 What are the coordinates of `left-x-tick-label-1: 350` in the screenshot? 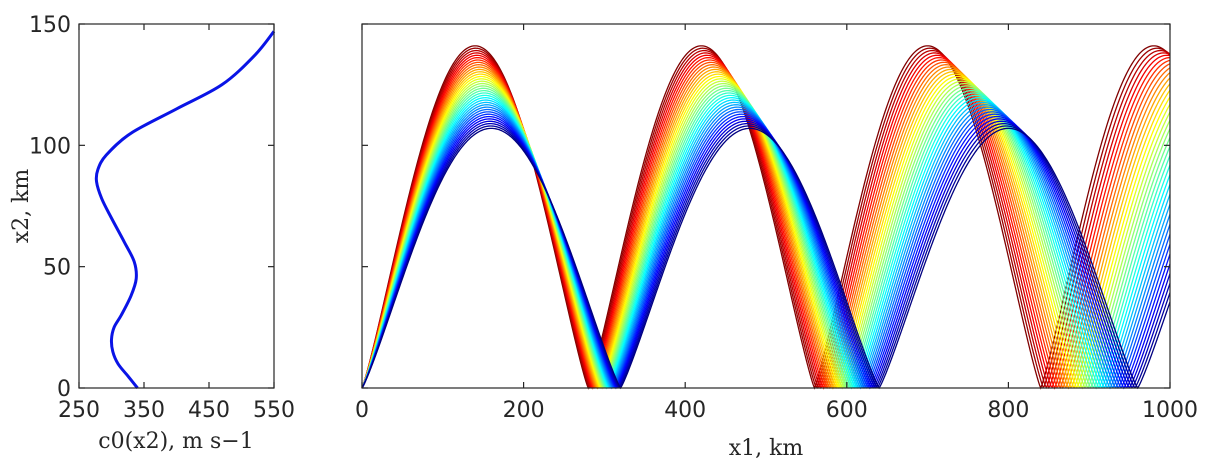 It's located at (144, 410).